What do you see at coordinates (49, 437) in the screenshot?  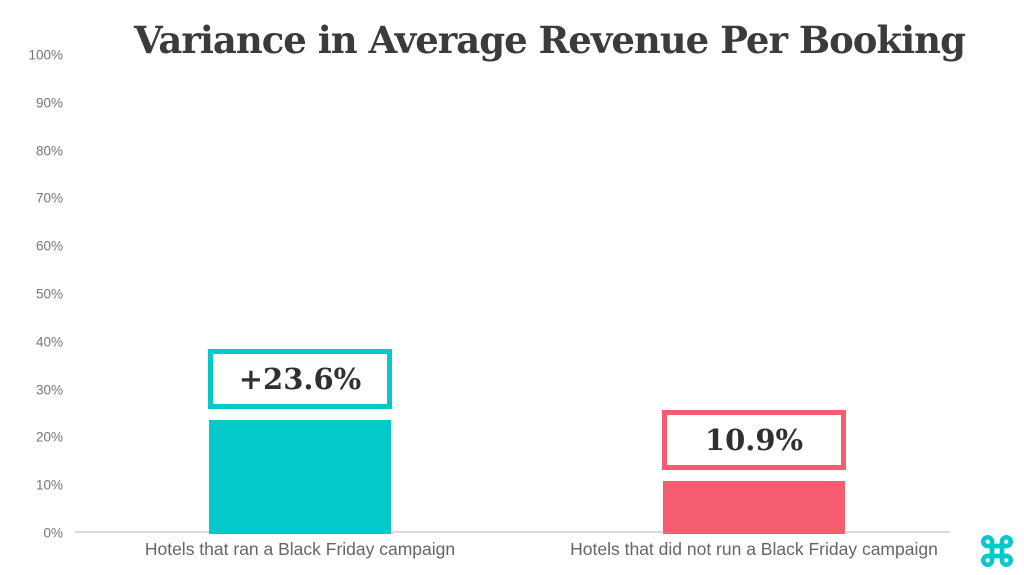 I see `y-tick-label: 20%` at bounding box center [49, 437].